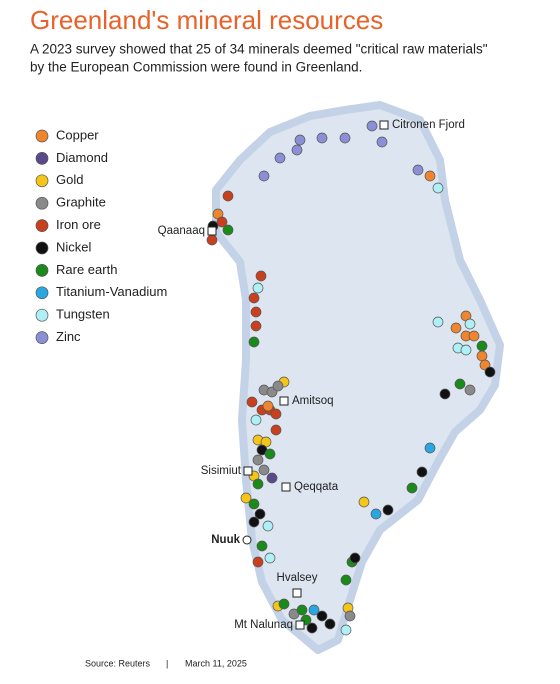 The width and height of the screenshot is (560, 684). I want to click on legend-label: Graphite, so click(81, 202).